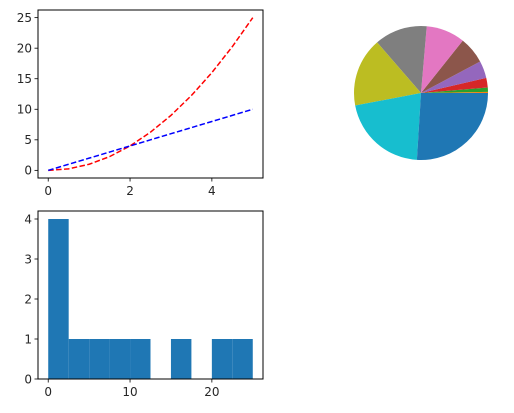  What do you see at coordinates (130, 191) in the screenshot?
I see `x-tick-label: 2` at bounding box center [130, 191].